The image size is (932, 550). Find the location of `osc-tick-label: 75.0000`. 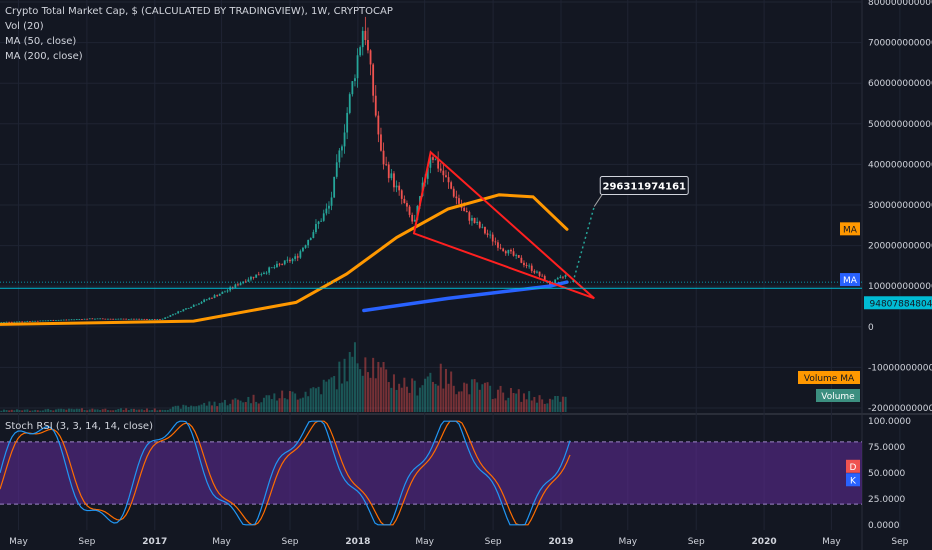

osc-tick-label: 75.0000 is located at coordinates (886, 448).